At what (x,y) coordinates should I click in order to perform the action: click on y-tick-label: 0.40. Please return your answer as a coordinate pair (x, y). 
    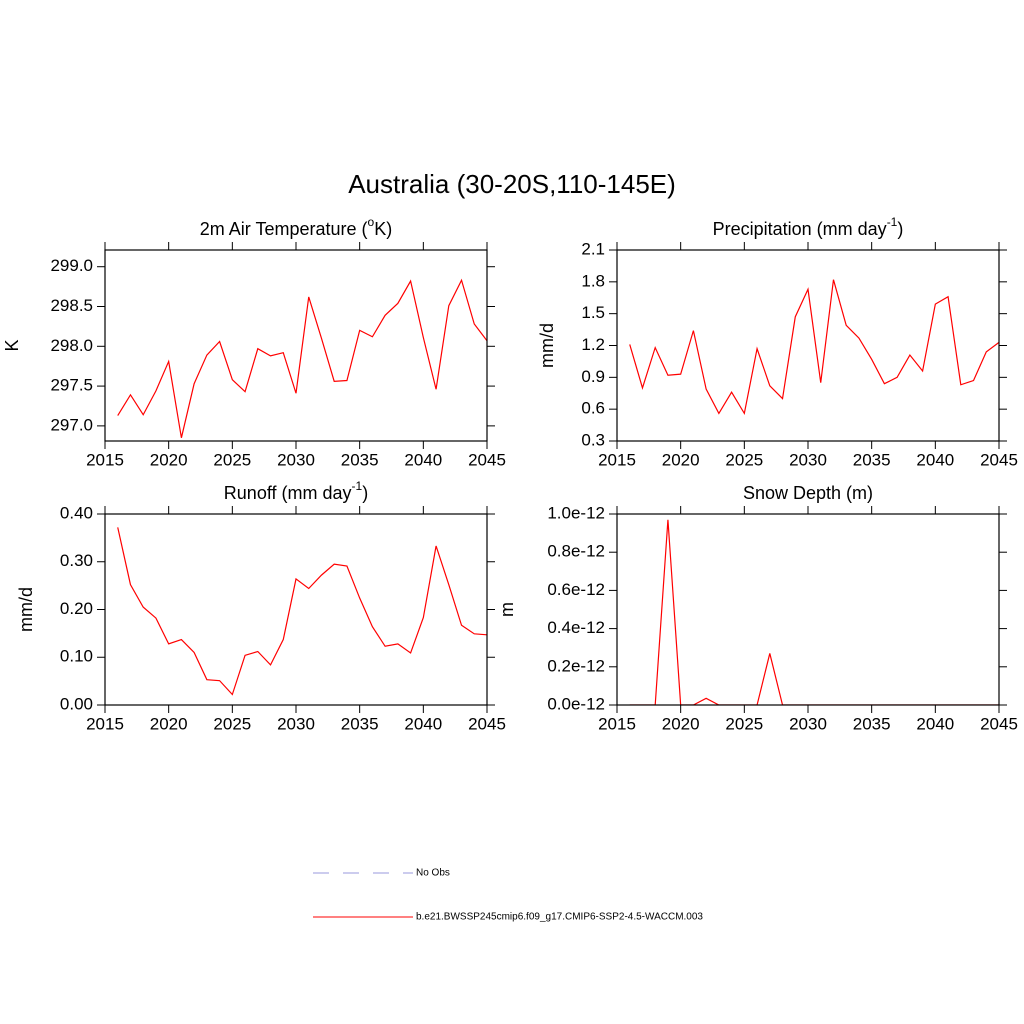
    Looking at the image, I should click on (76, 512).